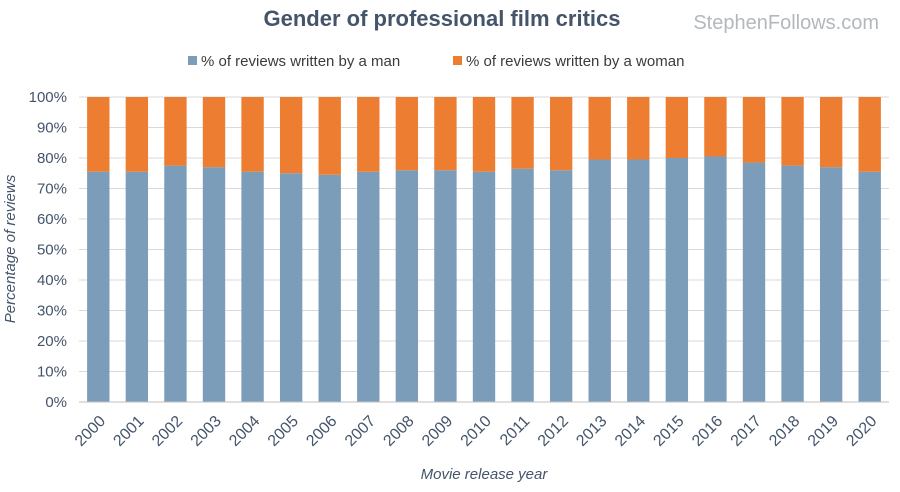 The image size is (900, 492). Describe the element at coordinates (442, 18) in the screenshot. I see `chart-title: Gender of professional film critics` at that location.